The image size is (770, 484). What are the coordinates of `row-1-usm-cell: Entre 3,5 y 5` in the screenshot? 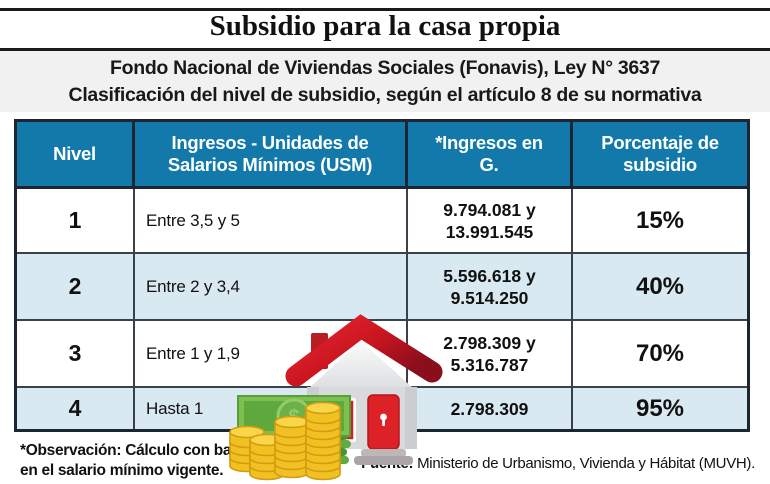 It's located at (271, 221).